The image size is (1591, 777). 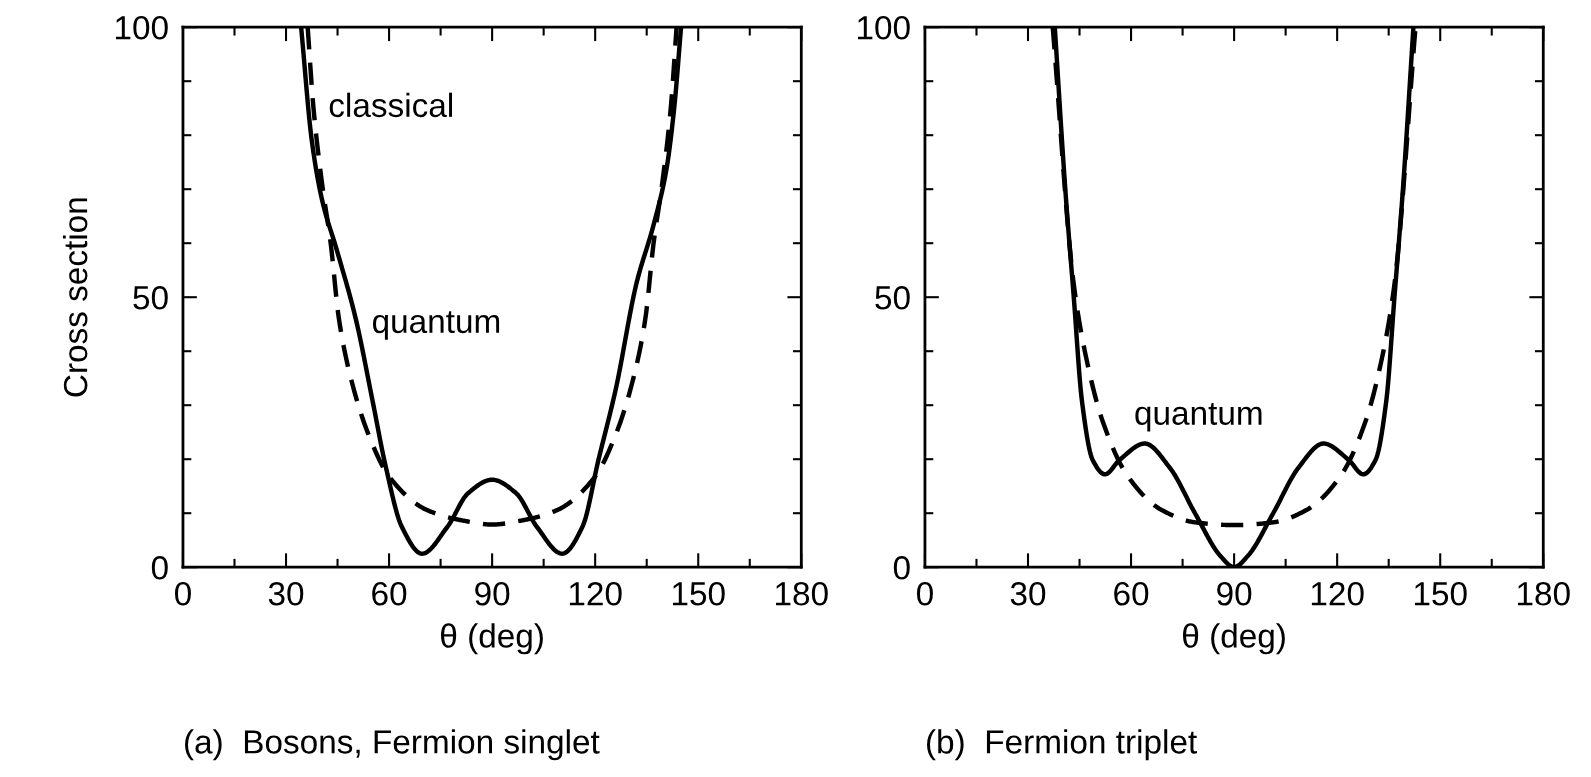 What do you see at coordinates (390, 105) in the screenshot?
I see `annotation: classical` at bounding box center [390, 105].